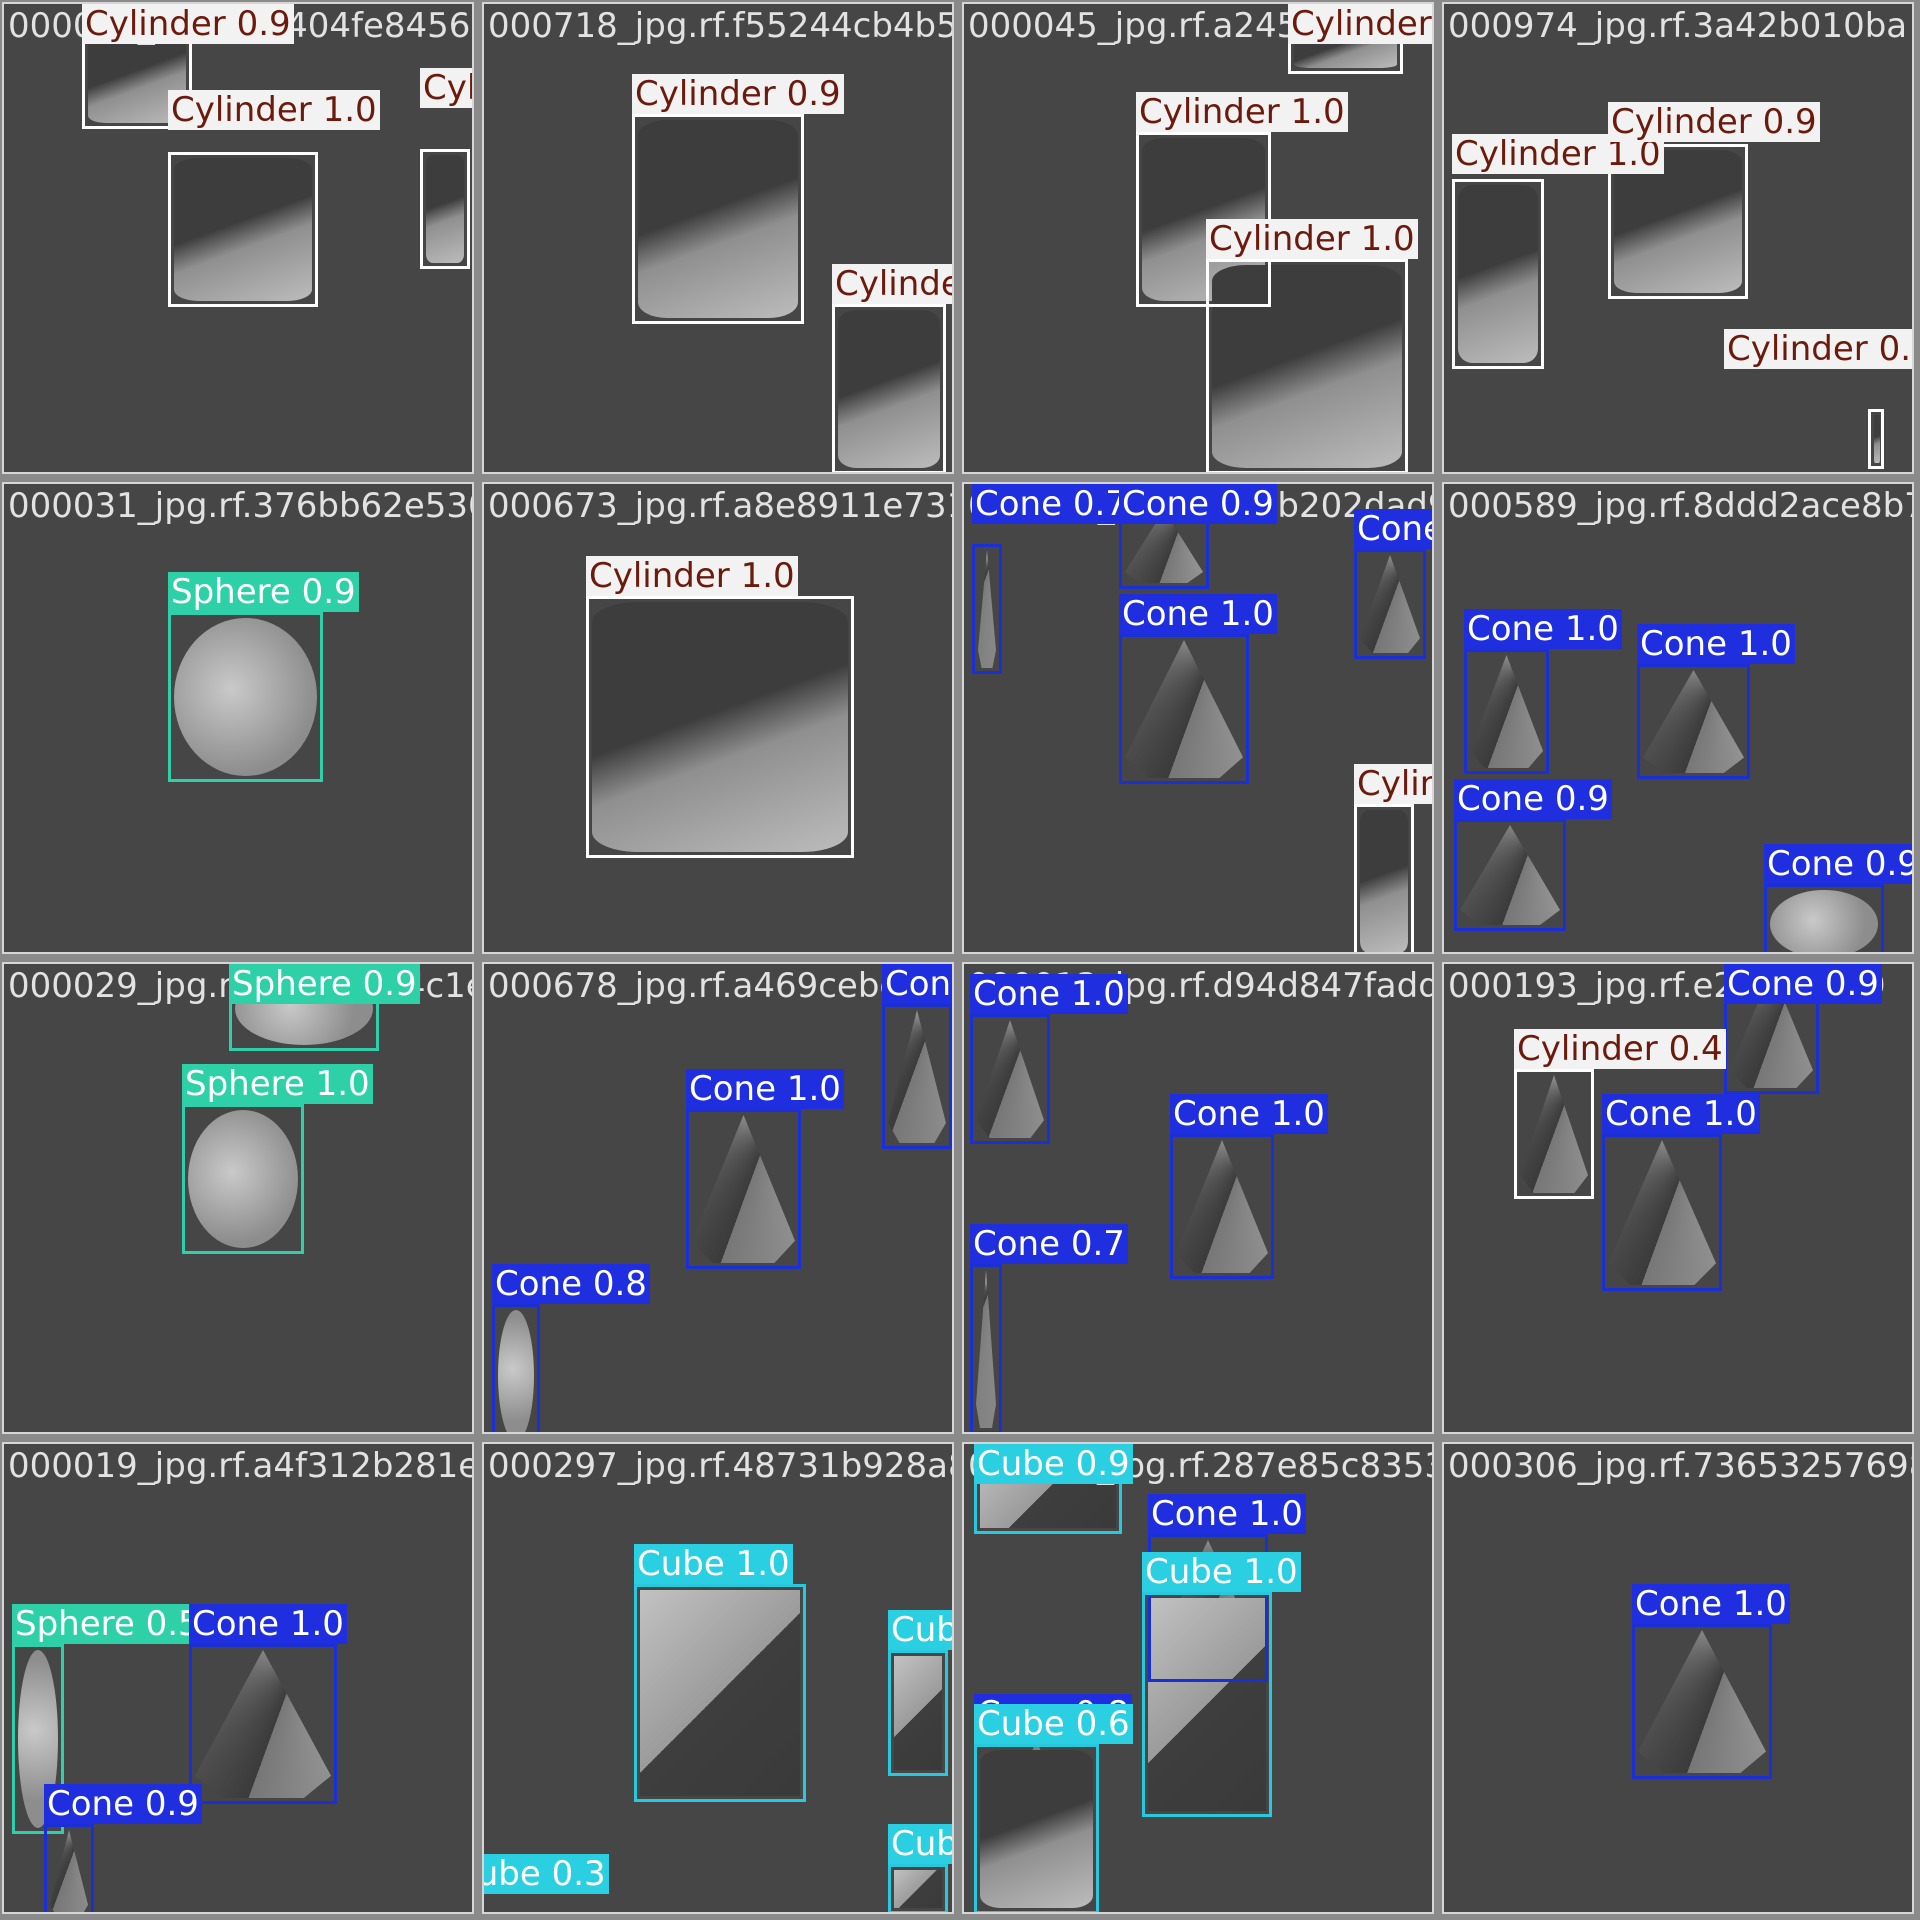 This screenshot has width=1920, height=1920. What do you see at coordinates (1053, 1724) in the screenshot?
I see `detection-label: Cube 0.6` at bounding box center [1053, 1724].